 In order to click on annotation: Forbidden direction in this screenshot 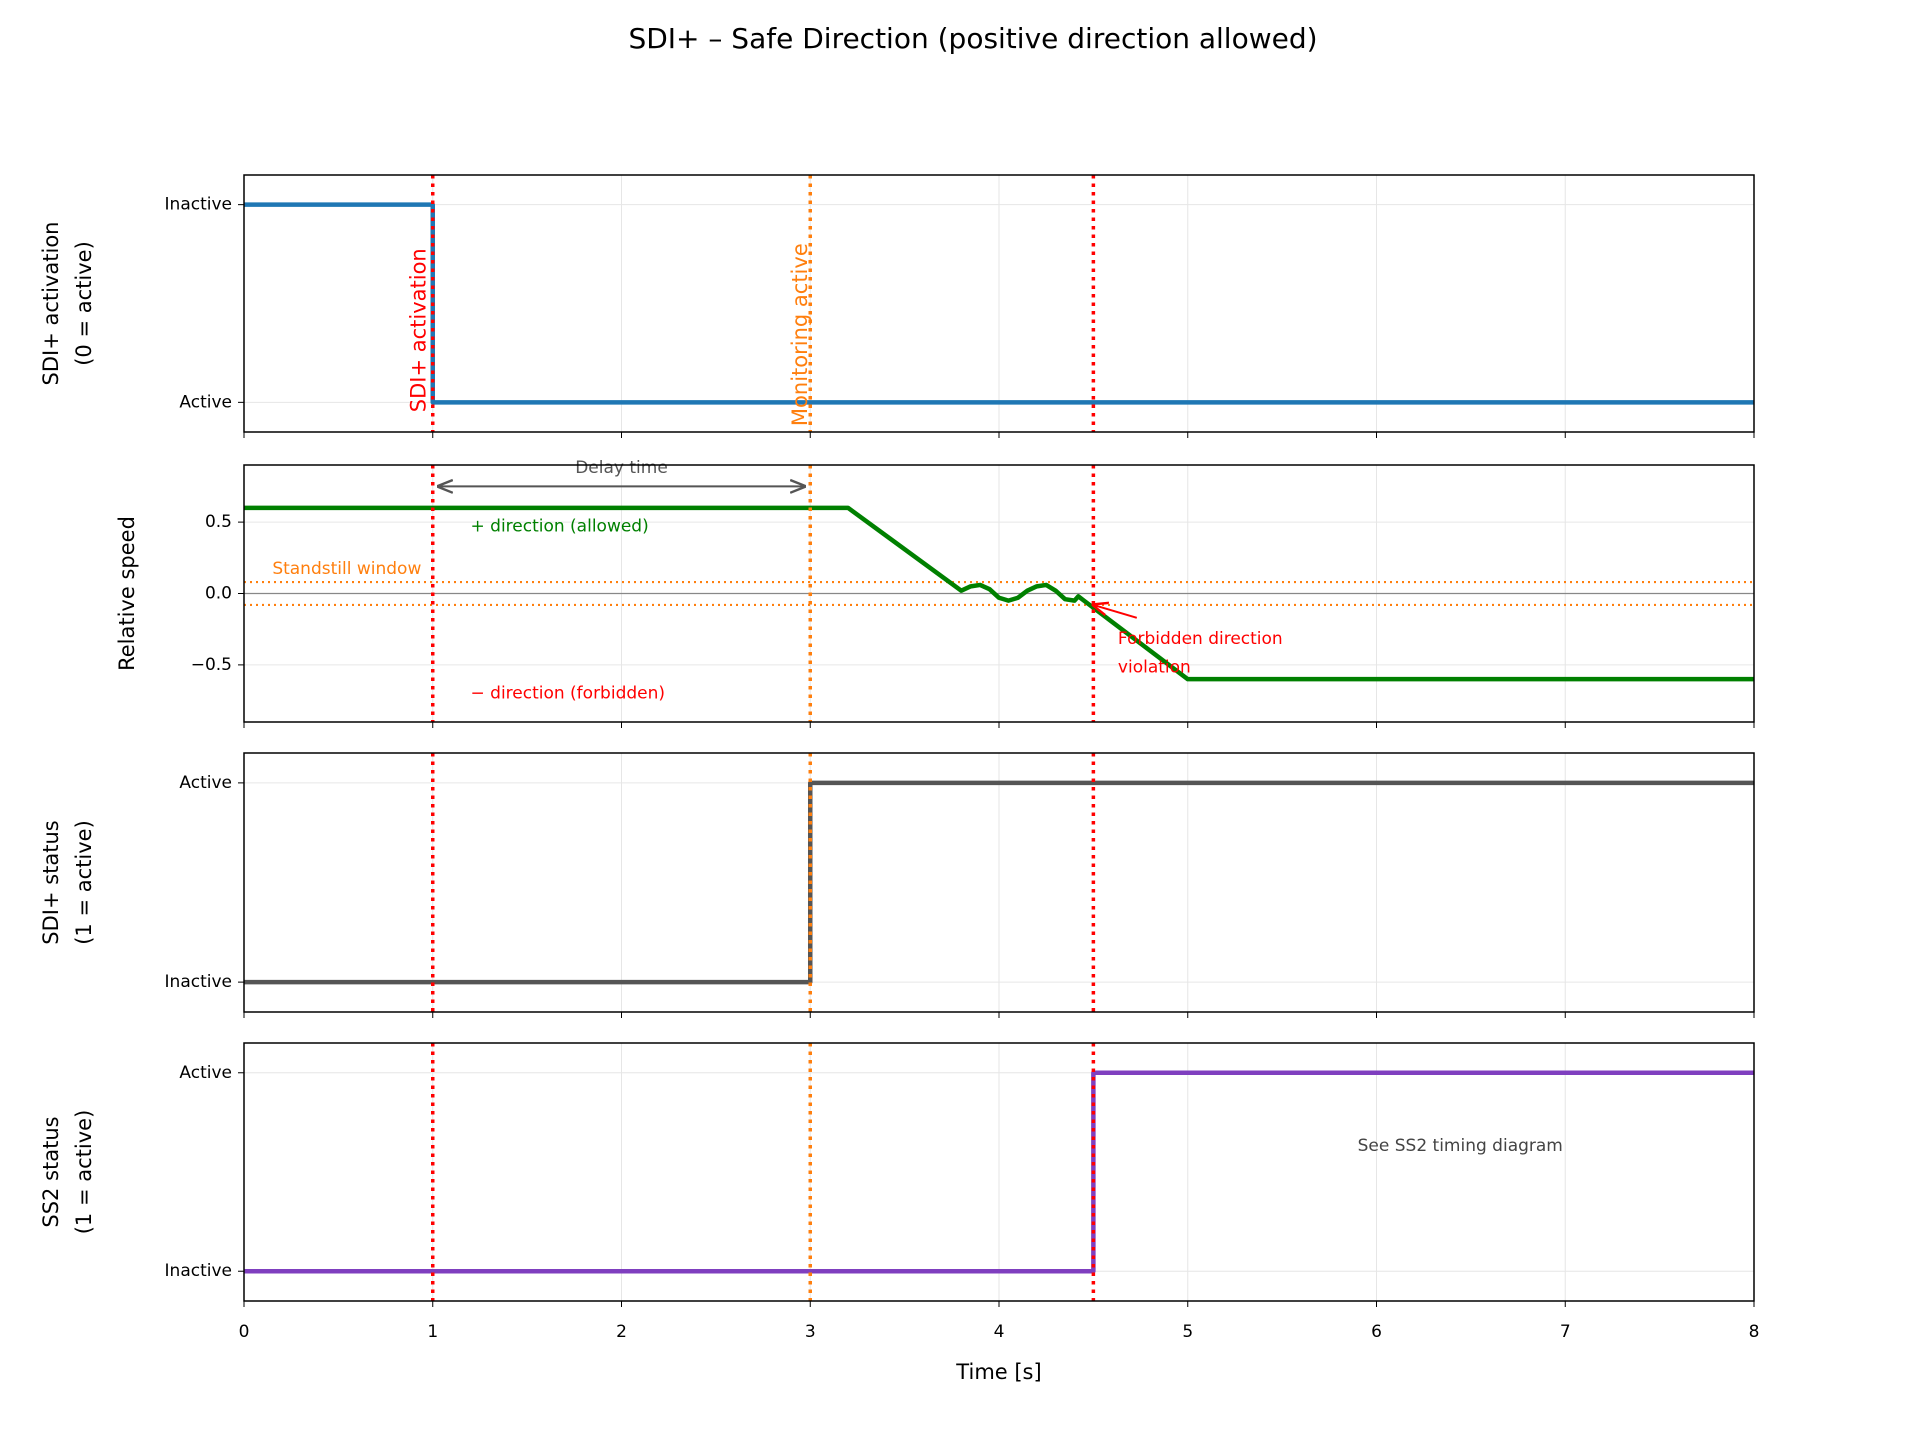, I will do `click(1200, 639)`.